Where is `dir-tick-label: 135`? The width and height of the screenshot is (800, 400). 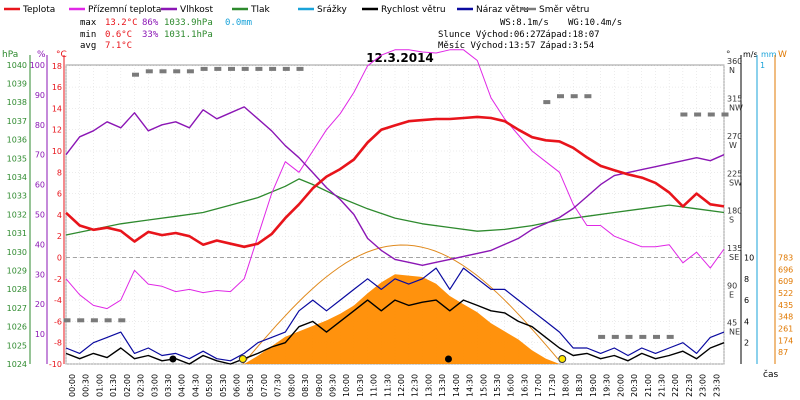
dir-tick-label: 135 is located at coordinates (734, 248).